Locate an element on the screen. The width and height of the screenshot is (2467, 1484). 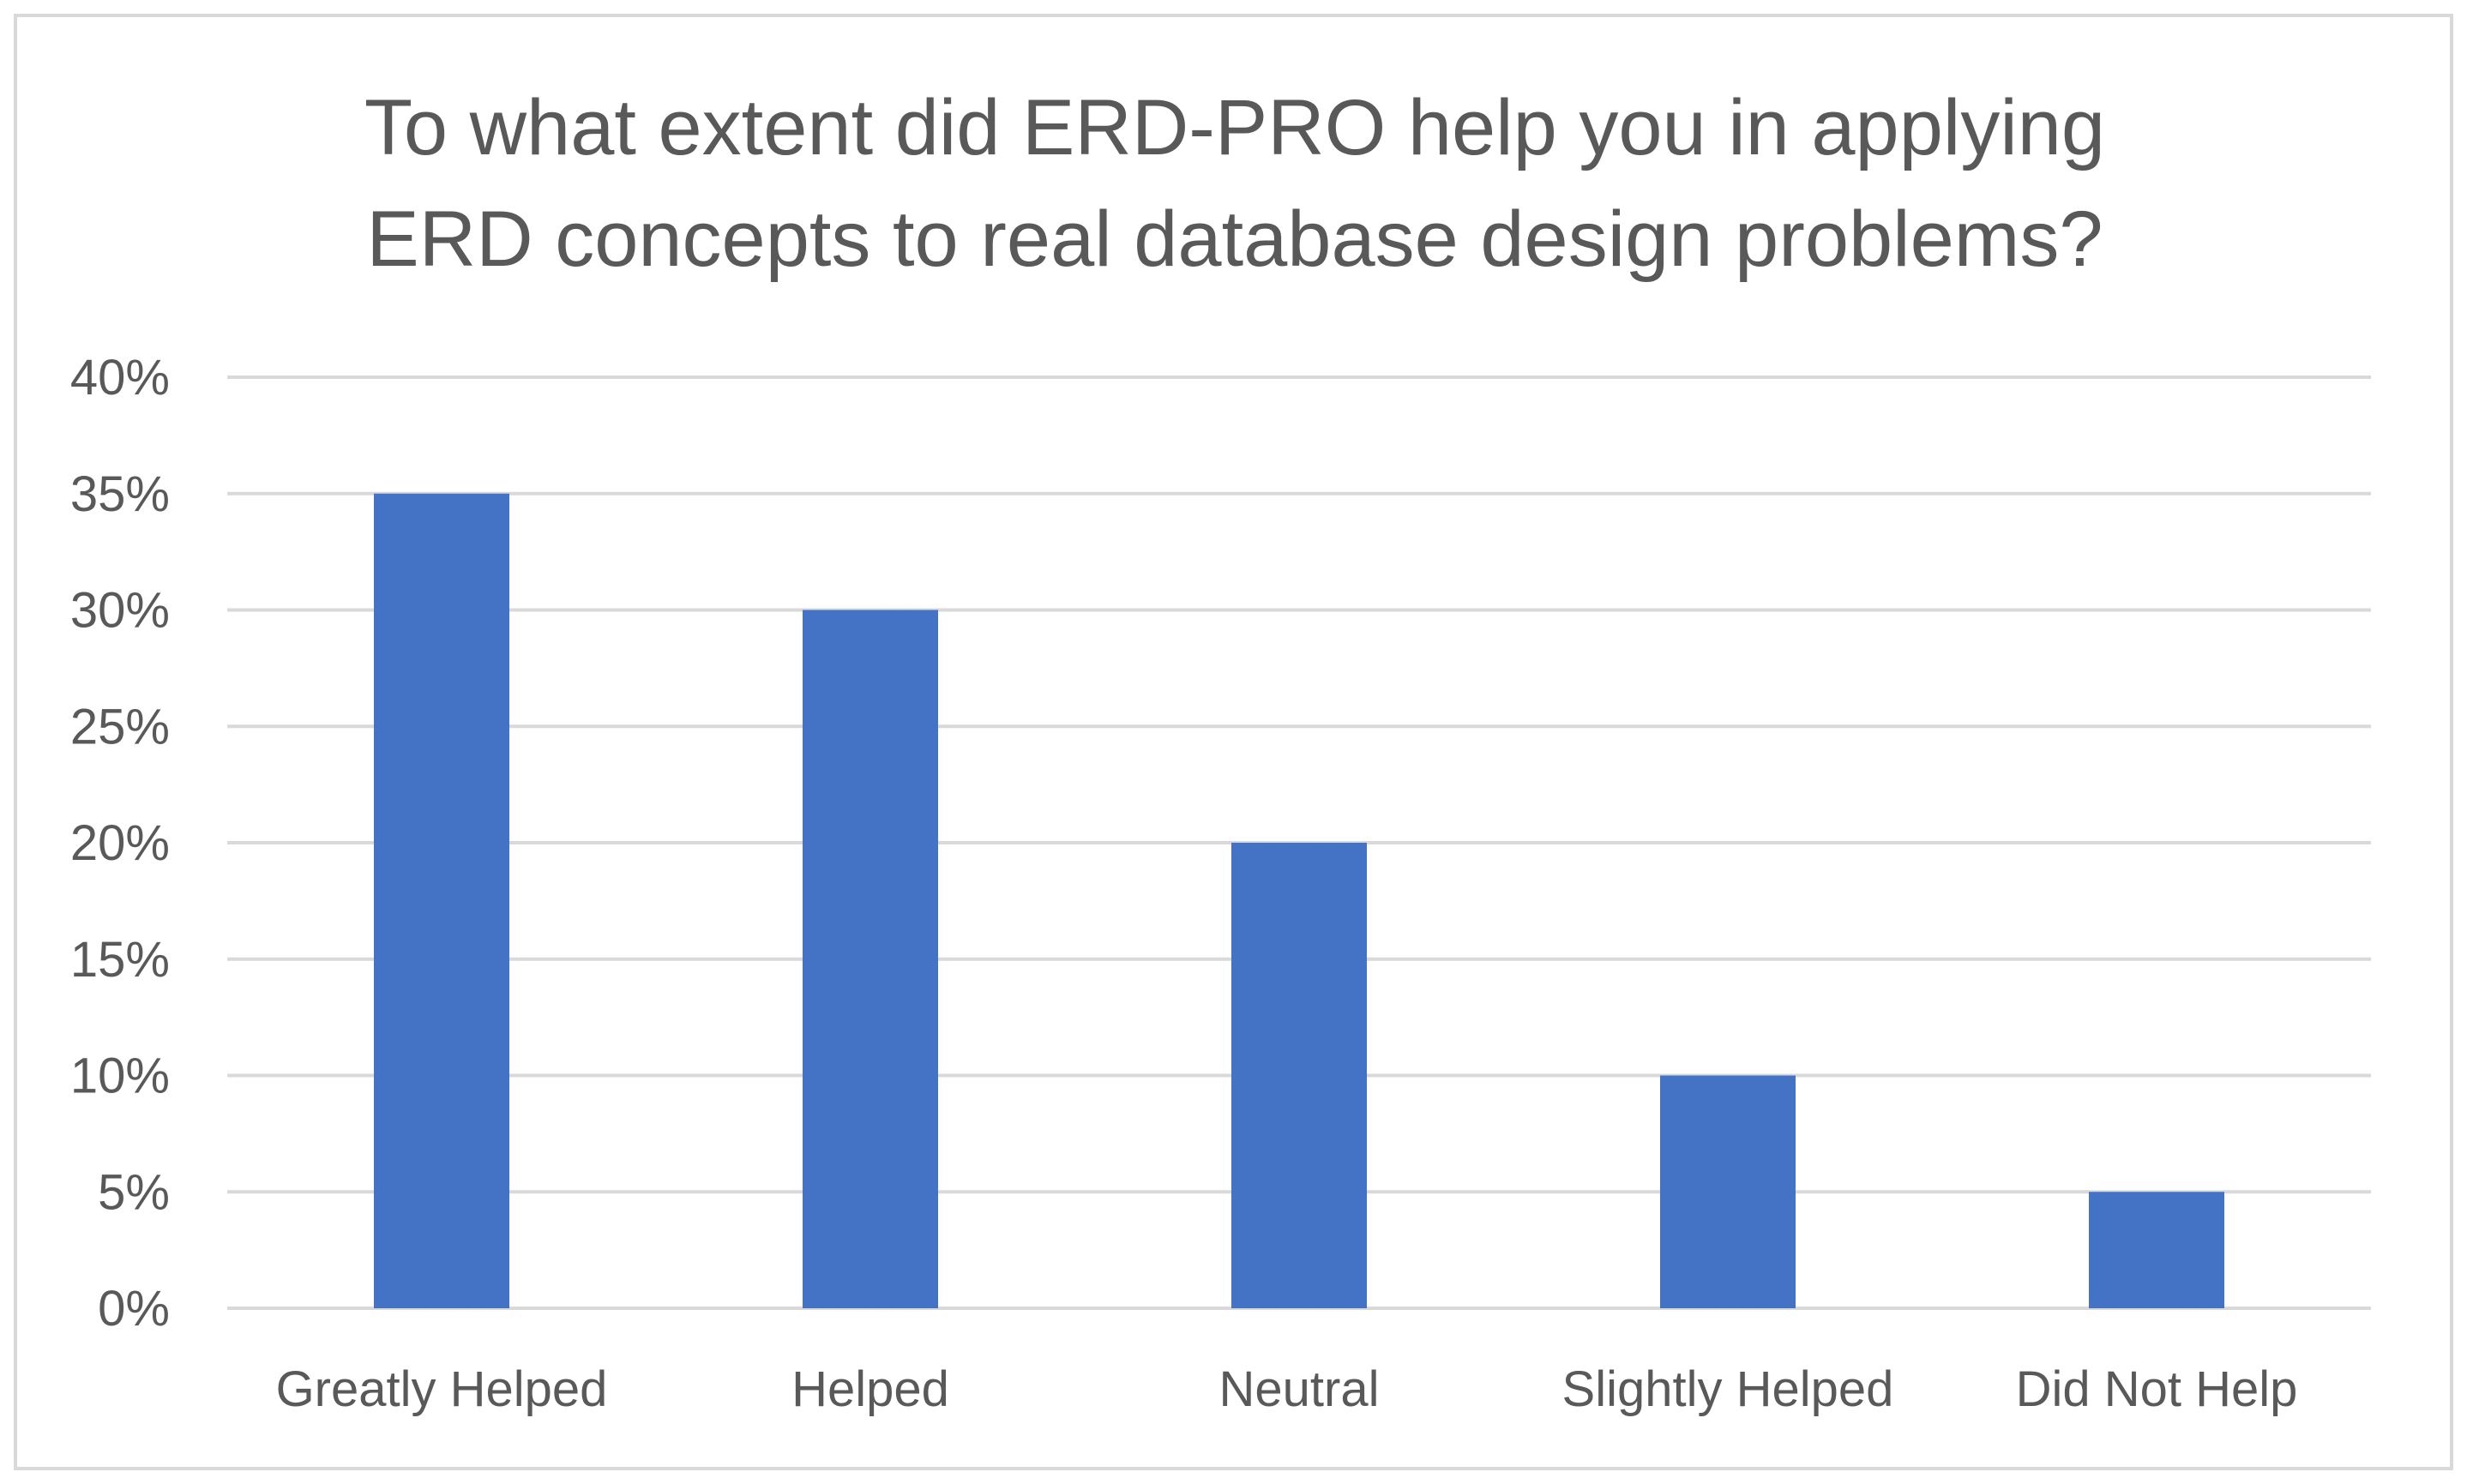
y-tick-label: 20% is located at coordinates (120, 843).